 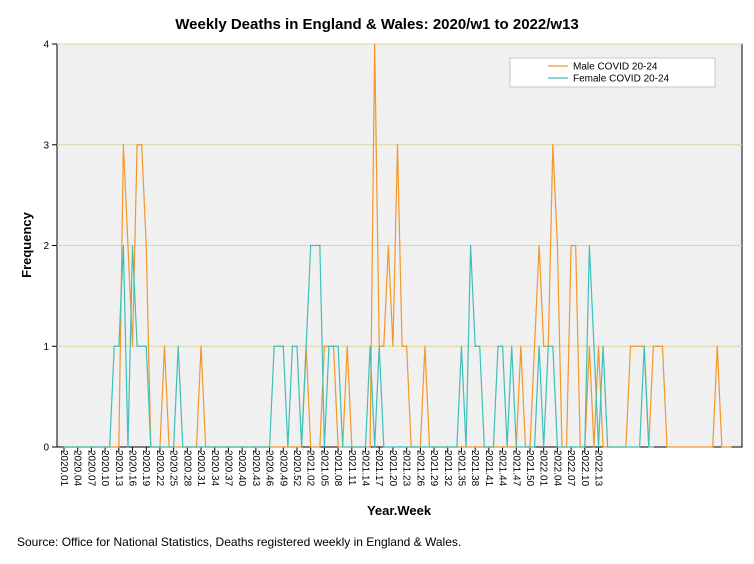 What do you see at coordinates (378, 468) in the screenshot?
I see `x-tick-label: 2021.17` at bounding box center [378, 468].